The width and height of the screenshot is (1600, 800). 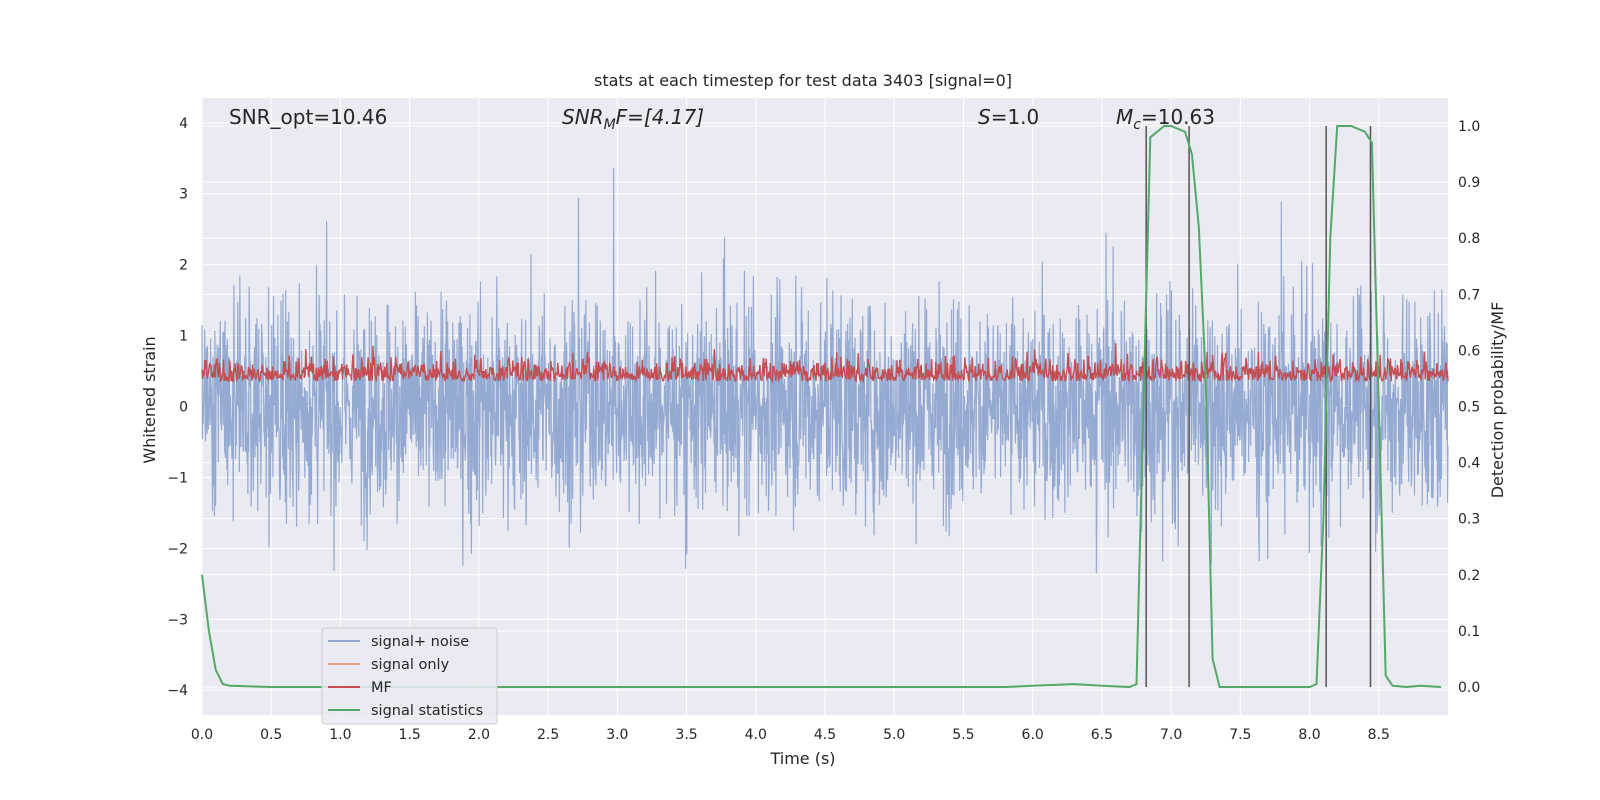 I want to click on annotation-snr-mf: SNRMF=[4.17], so click(x=633, y=119).